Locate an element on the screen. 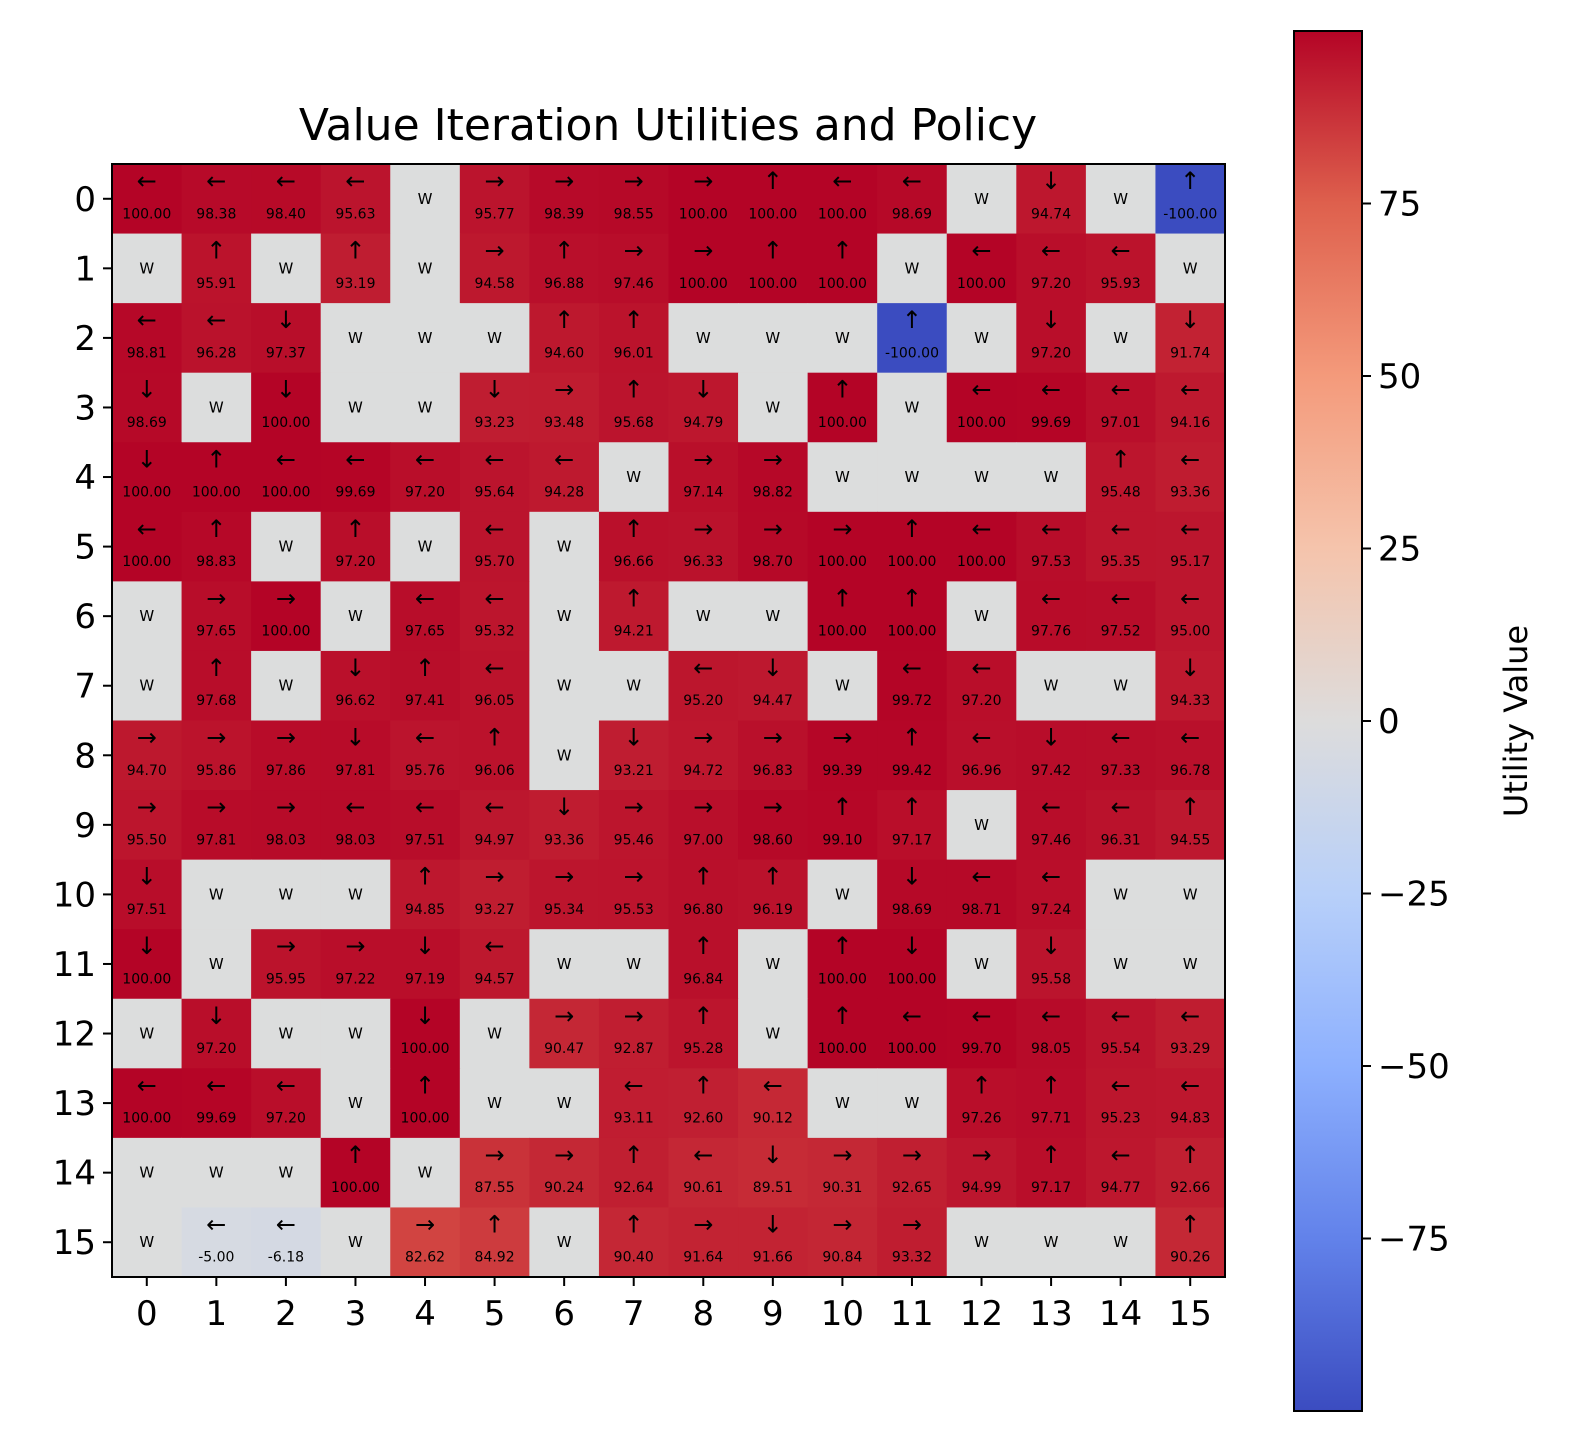 The width and height of the screenshot is (1573, 1446). utility-value-label: 94.83 is located at coordinates (1190, 1119).